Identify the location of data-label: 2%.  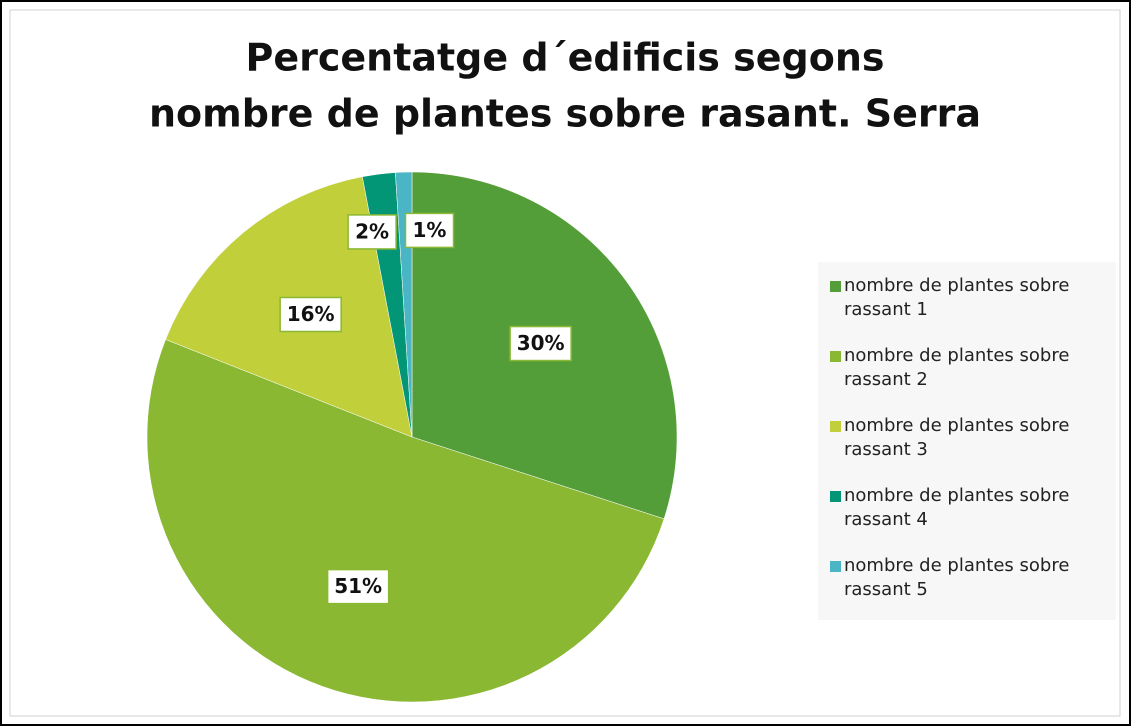
(372, 231).